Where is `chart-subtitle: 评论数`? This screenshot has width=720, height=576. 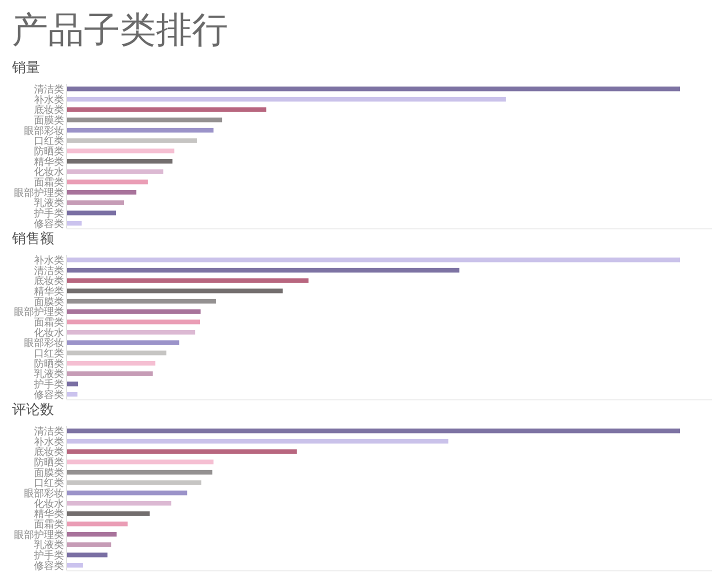
chart-subtitle: 评论数 is located at coordinates (33, 410).